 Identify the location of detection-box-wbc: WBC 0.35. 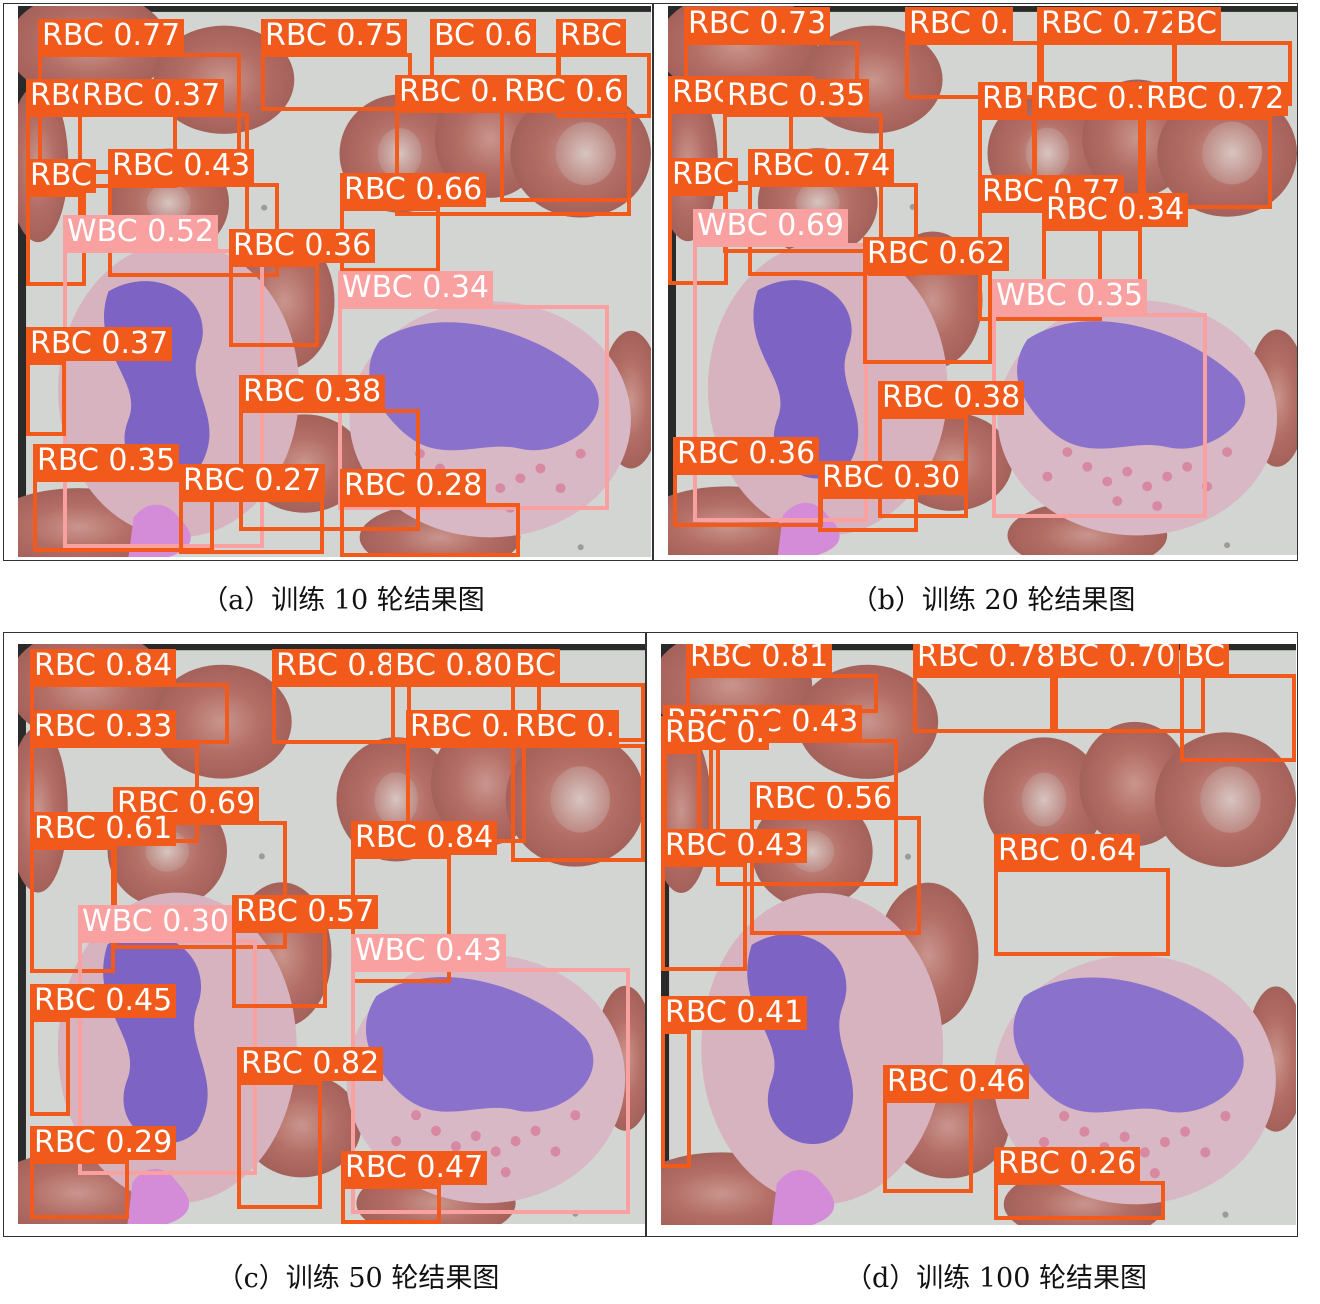
(1099, 398).